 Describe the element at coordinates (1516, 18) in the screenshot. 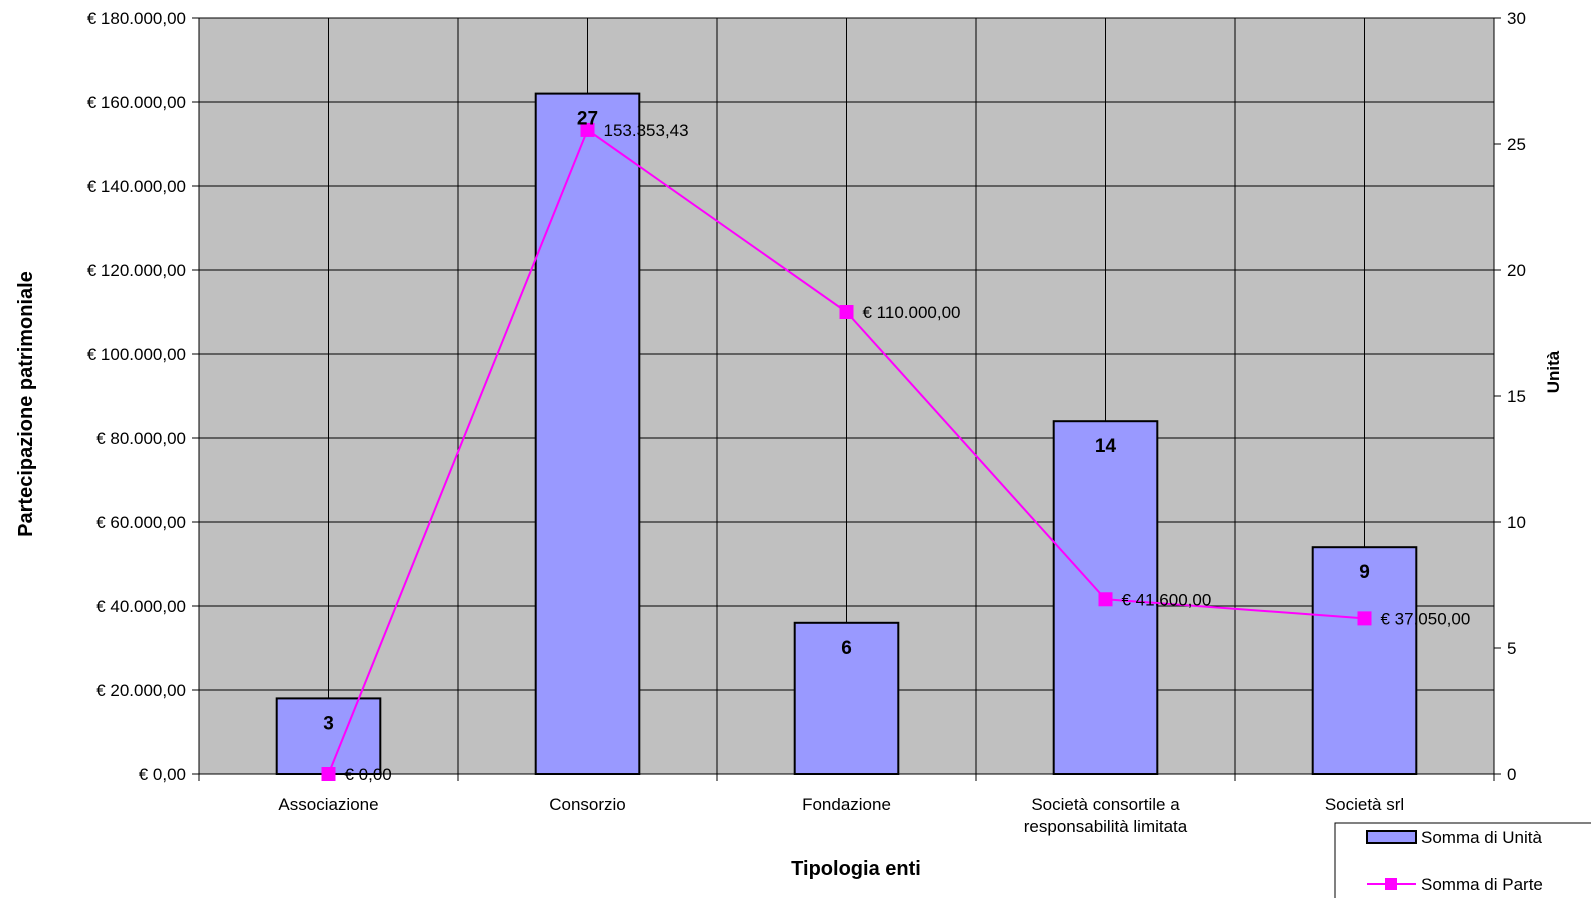

I see `y2-tick-label: 30` at that location.